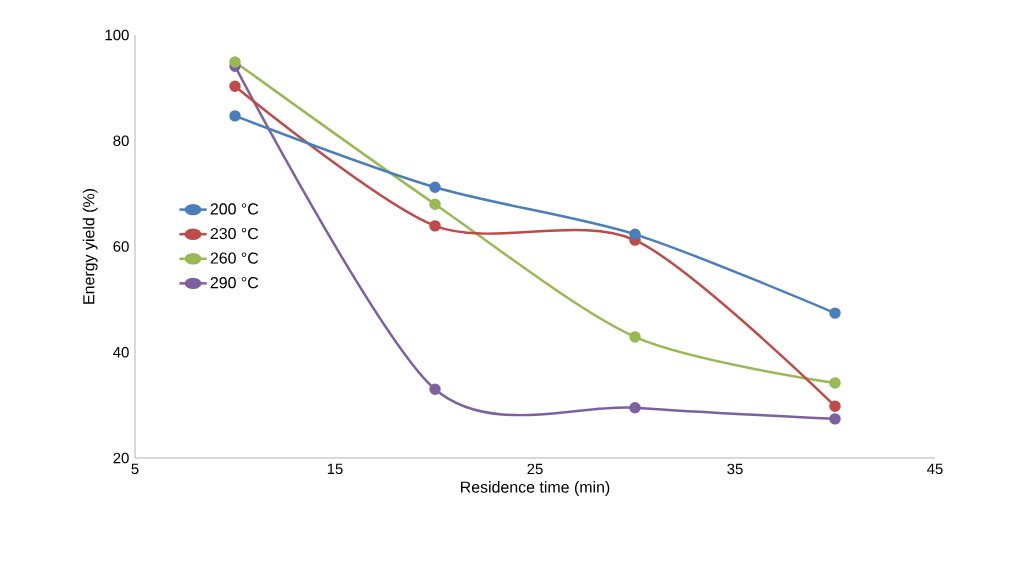  Describe the element at coordinates (121, 141) in the screenshot. I see `y-tick-label: 80` at that location.